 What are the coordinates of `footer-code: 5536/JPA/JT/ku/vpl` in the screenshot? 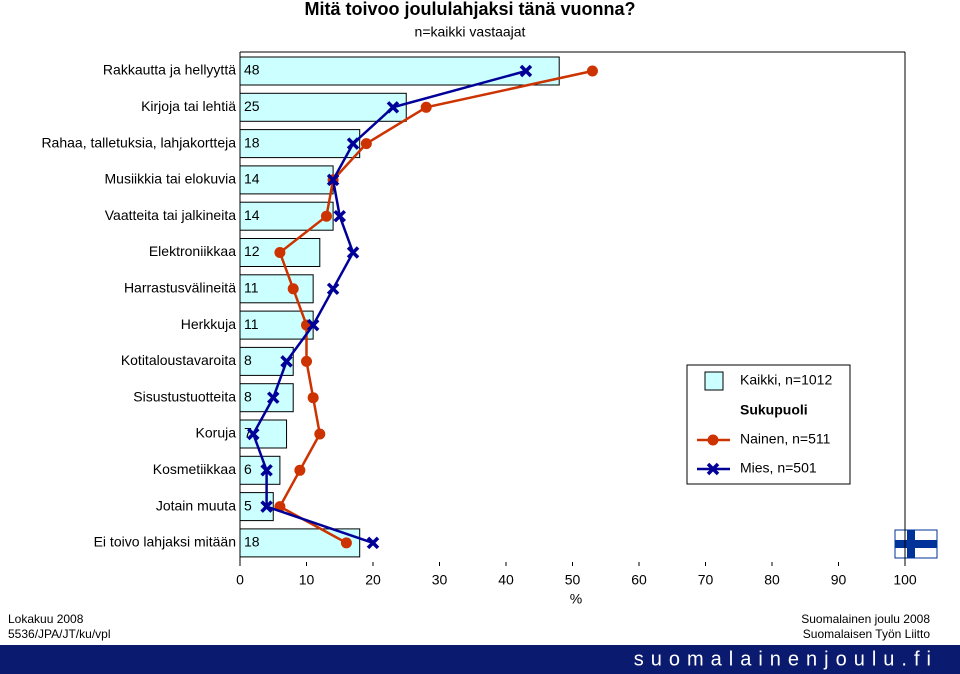 It's located at (59, 634).